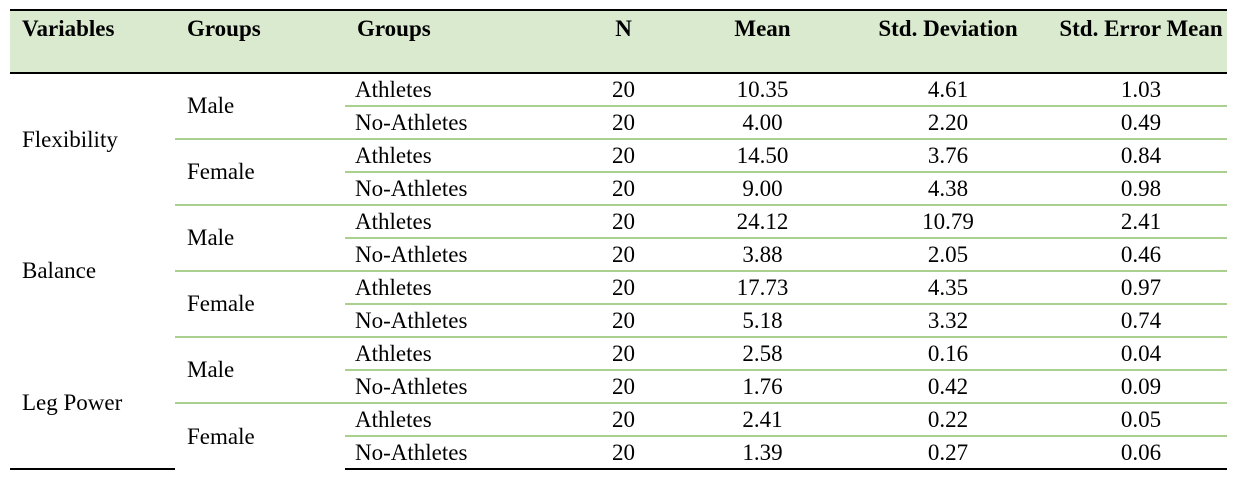 The width and height of the screenshot is (1240, 484). What do you see at coordinates (948, 41) in the screenshot?
I see `header-std-deviation: Std. Deviation` at bounding box center [948, 41].